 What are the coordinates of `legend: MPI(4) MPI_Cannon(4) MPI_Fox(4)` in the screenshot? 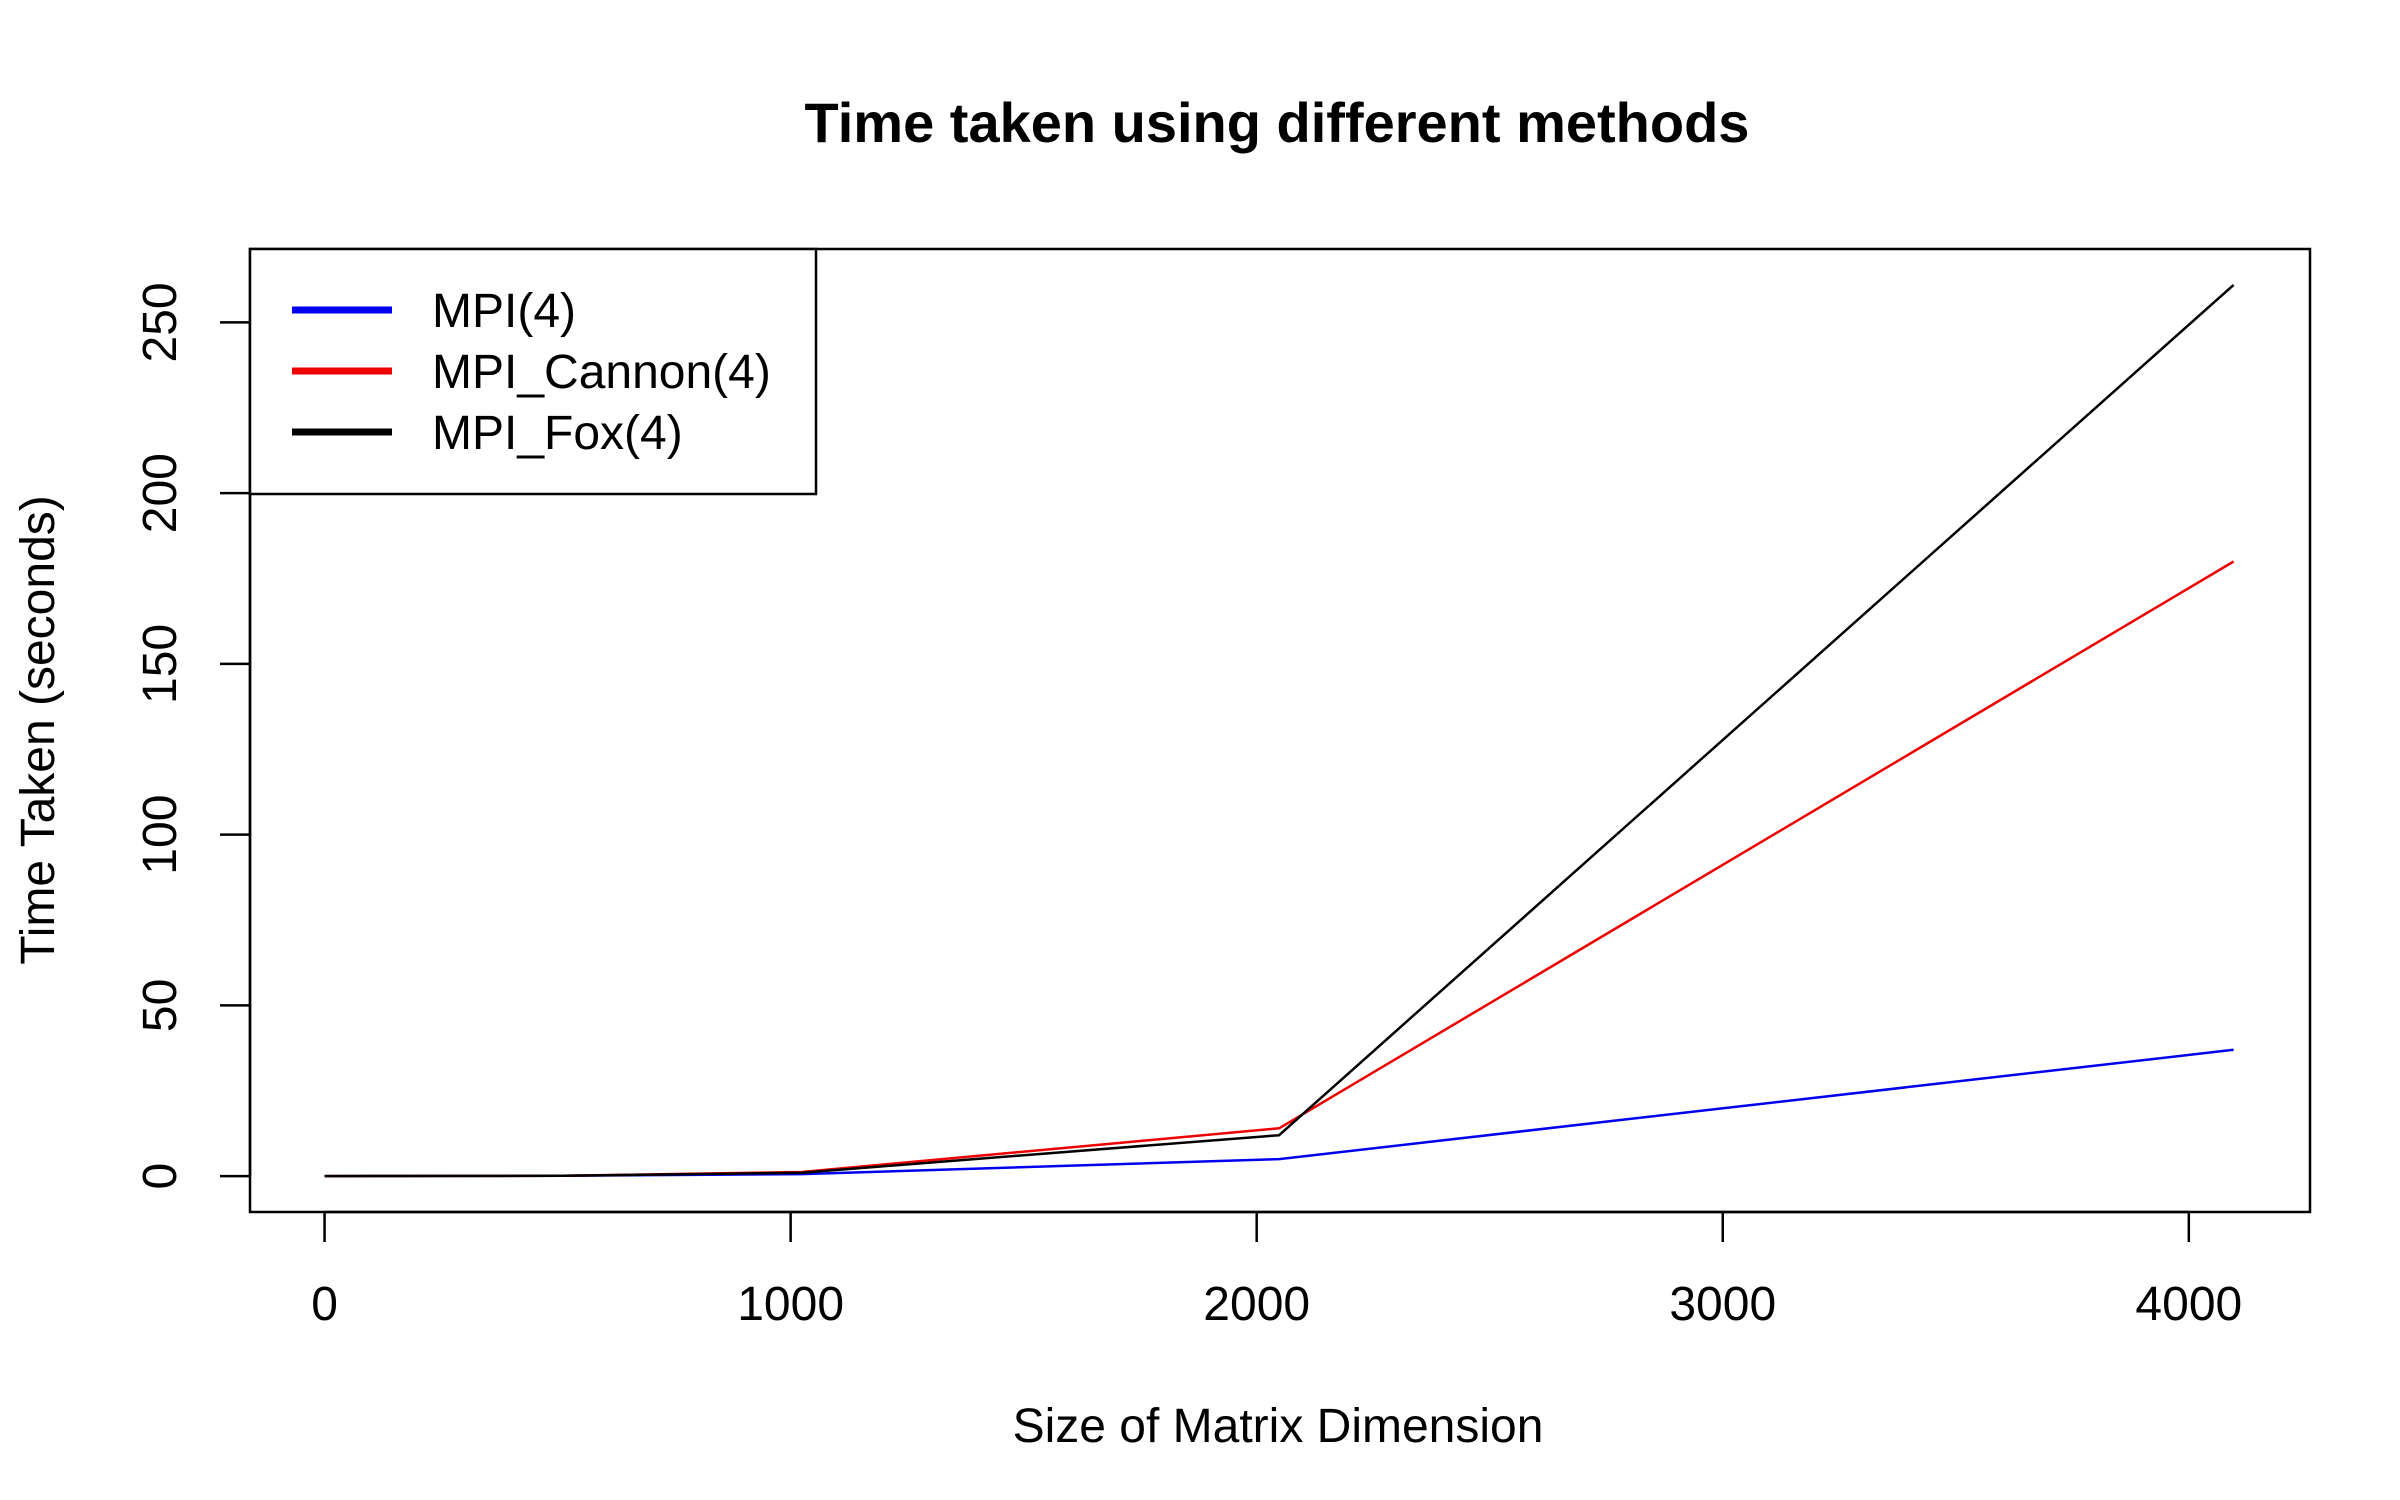 It's located at (533, 371).